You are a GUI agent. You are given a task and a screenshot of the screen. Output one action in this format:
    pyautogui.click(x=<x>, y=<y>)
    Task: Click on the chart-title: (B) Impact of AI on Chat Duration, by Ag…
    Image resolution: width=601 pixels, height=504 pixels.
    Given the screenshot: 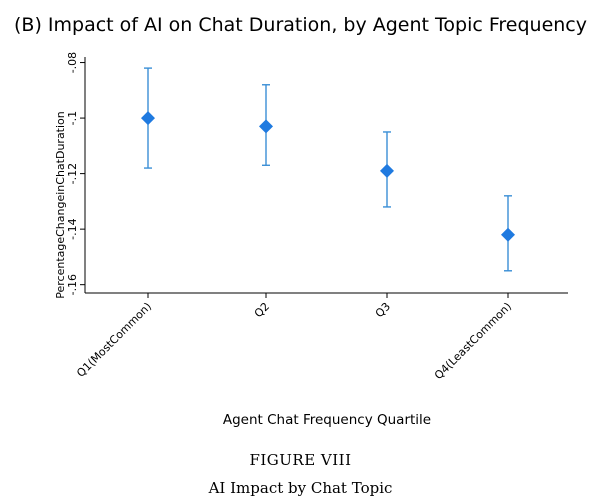 What is the action you would take?
    pyautogui.click(x=300, y=25)
    